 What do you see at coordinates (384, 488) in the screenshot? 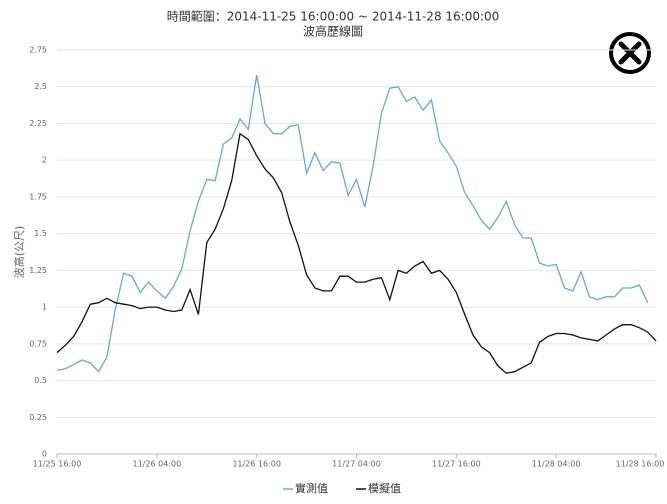
I see `legend-label: 模擬值` at bounding box center [384, 488].